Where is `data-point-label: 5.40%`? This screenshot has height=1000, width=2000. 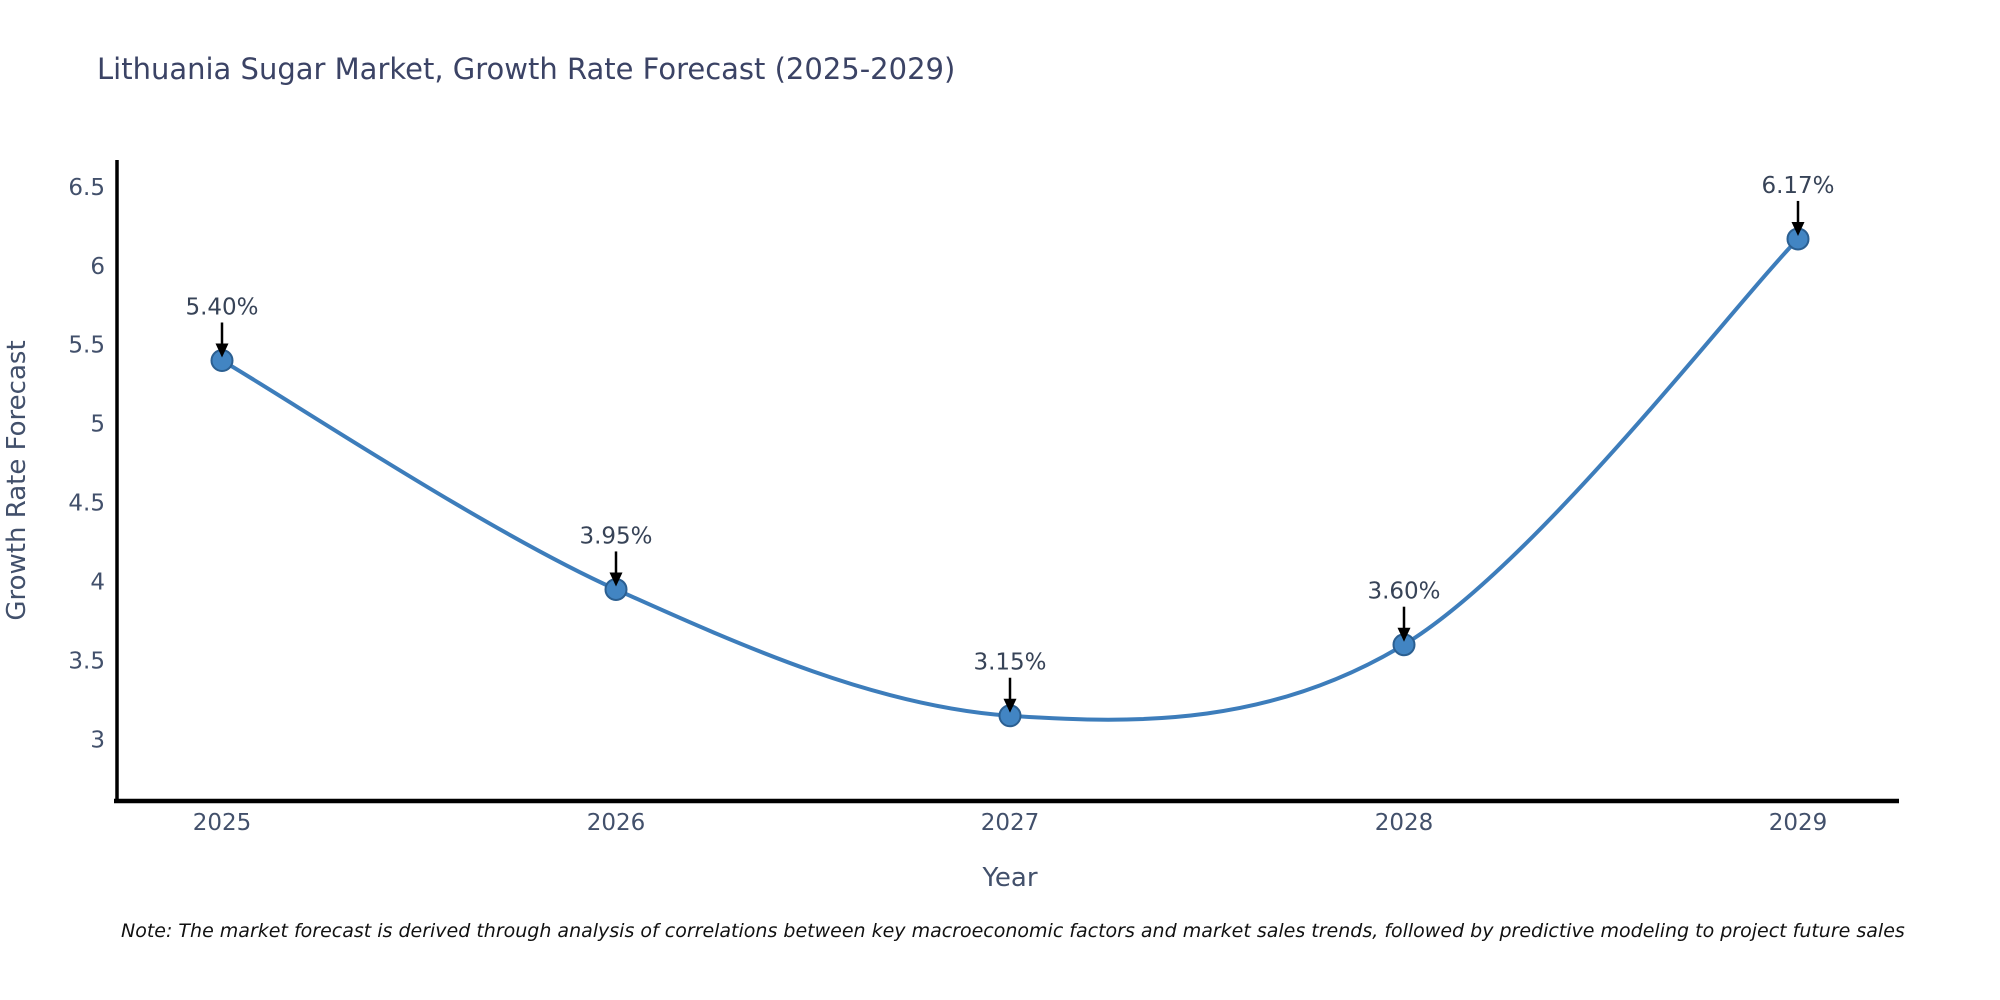
data-point-label: 5.40% is located at coordinates (221, 308).